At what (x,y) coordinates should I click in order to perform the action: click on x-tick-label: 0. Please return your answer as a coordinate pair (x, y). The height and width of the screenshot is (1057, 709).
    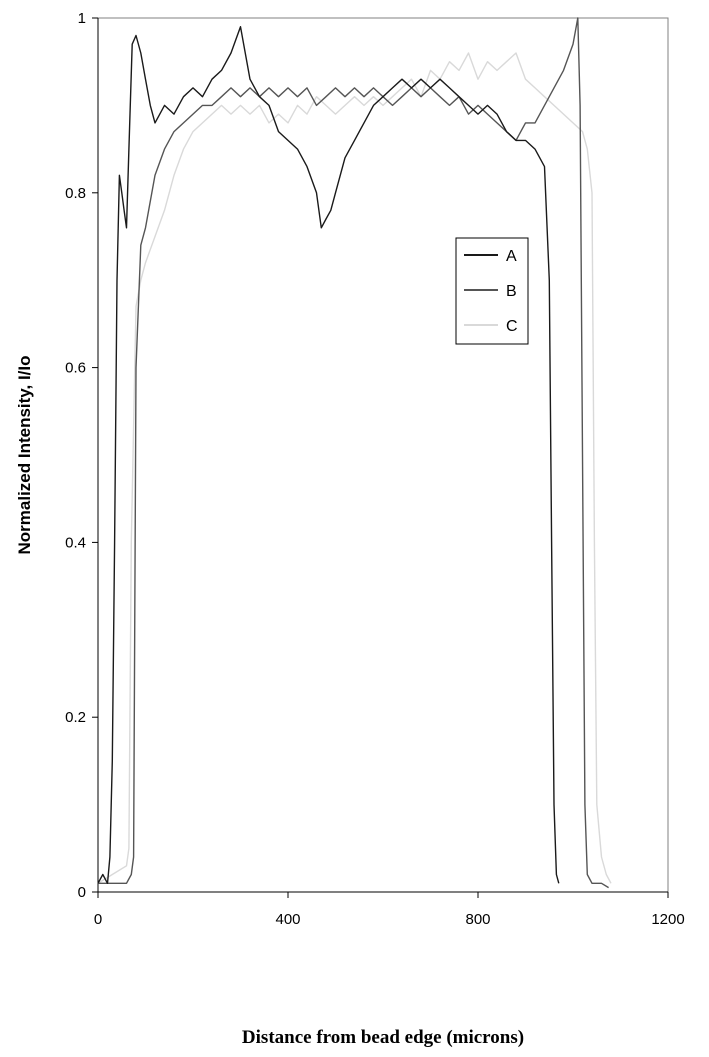
    Looking at the image, I should click on (98, 919).